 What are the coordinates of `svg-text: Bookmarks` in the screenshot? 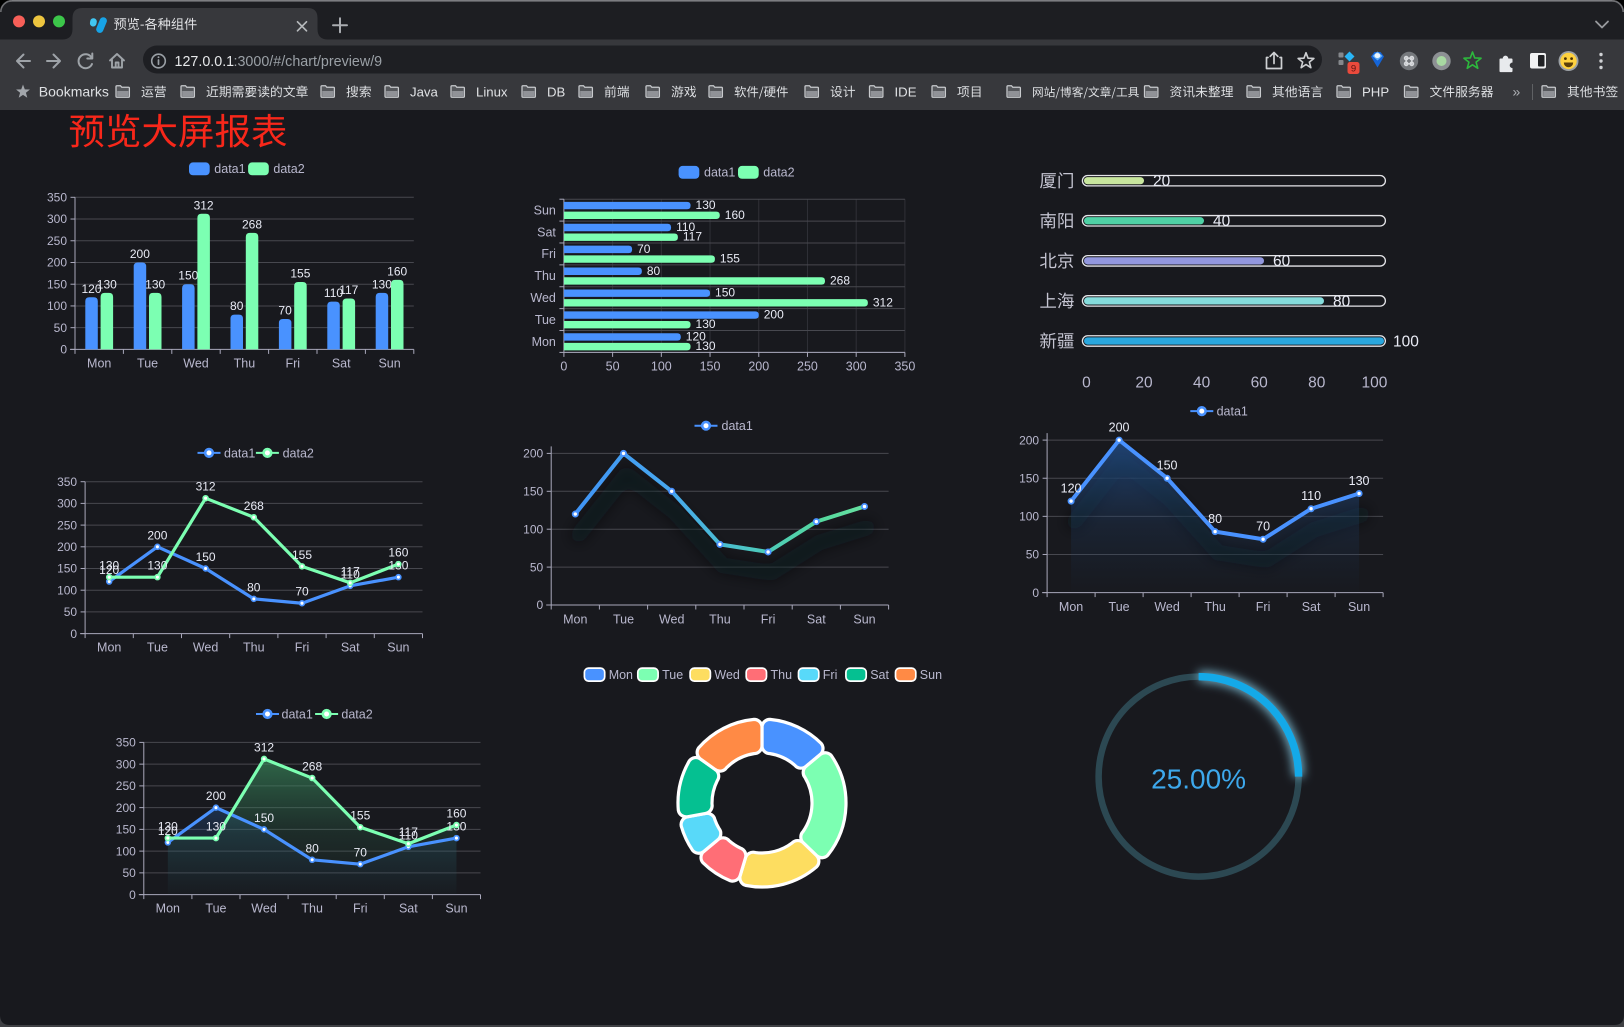 It's located at (74, 92).